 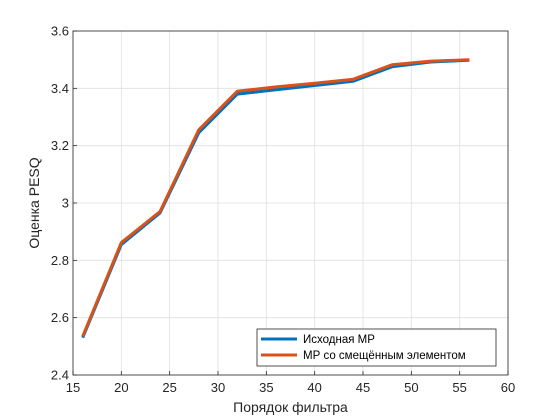 I want to click on y-tick-label: 3.6, so click(x=60, y=31).